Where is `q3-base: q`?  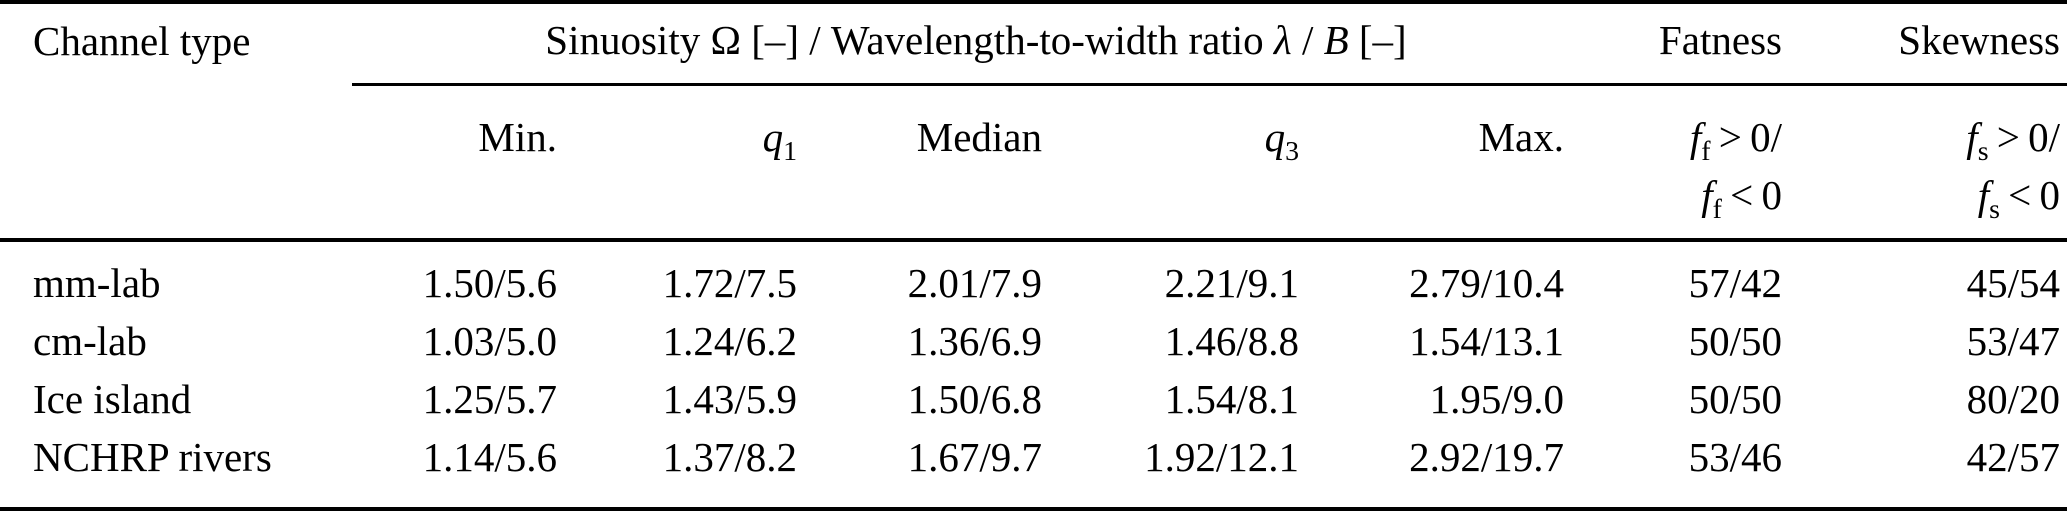 q3-base: q is located at coordinates (1275, 136).